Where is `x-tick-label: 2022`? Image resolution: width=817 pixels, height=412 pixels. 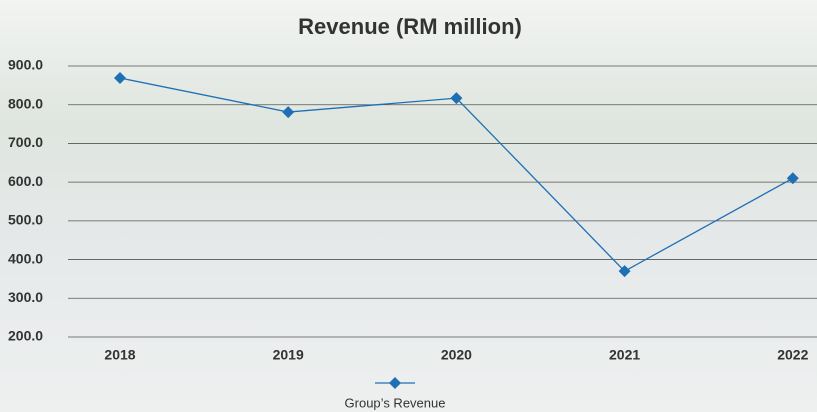
x-tick-label: 2022 is located at coordinates (792, 355).